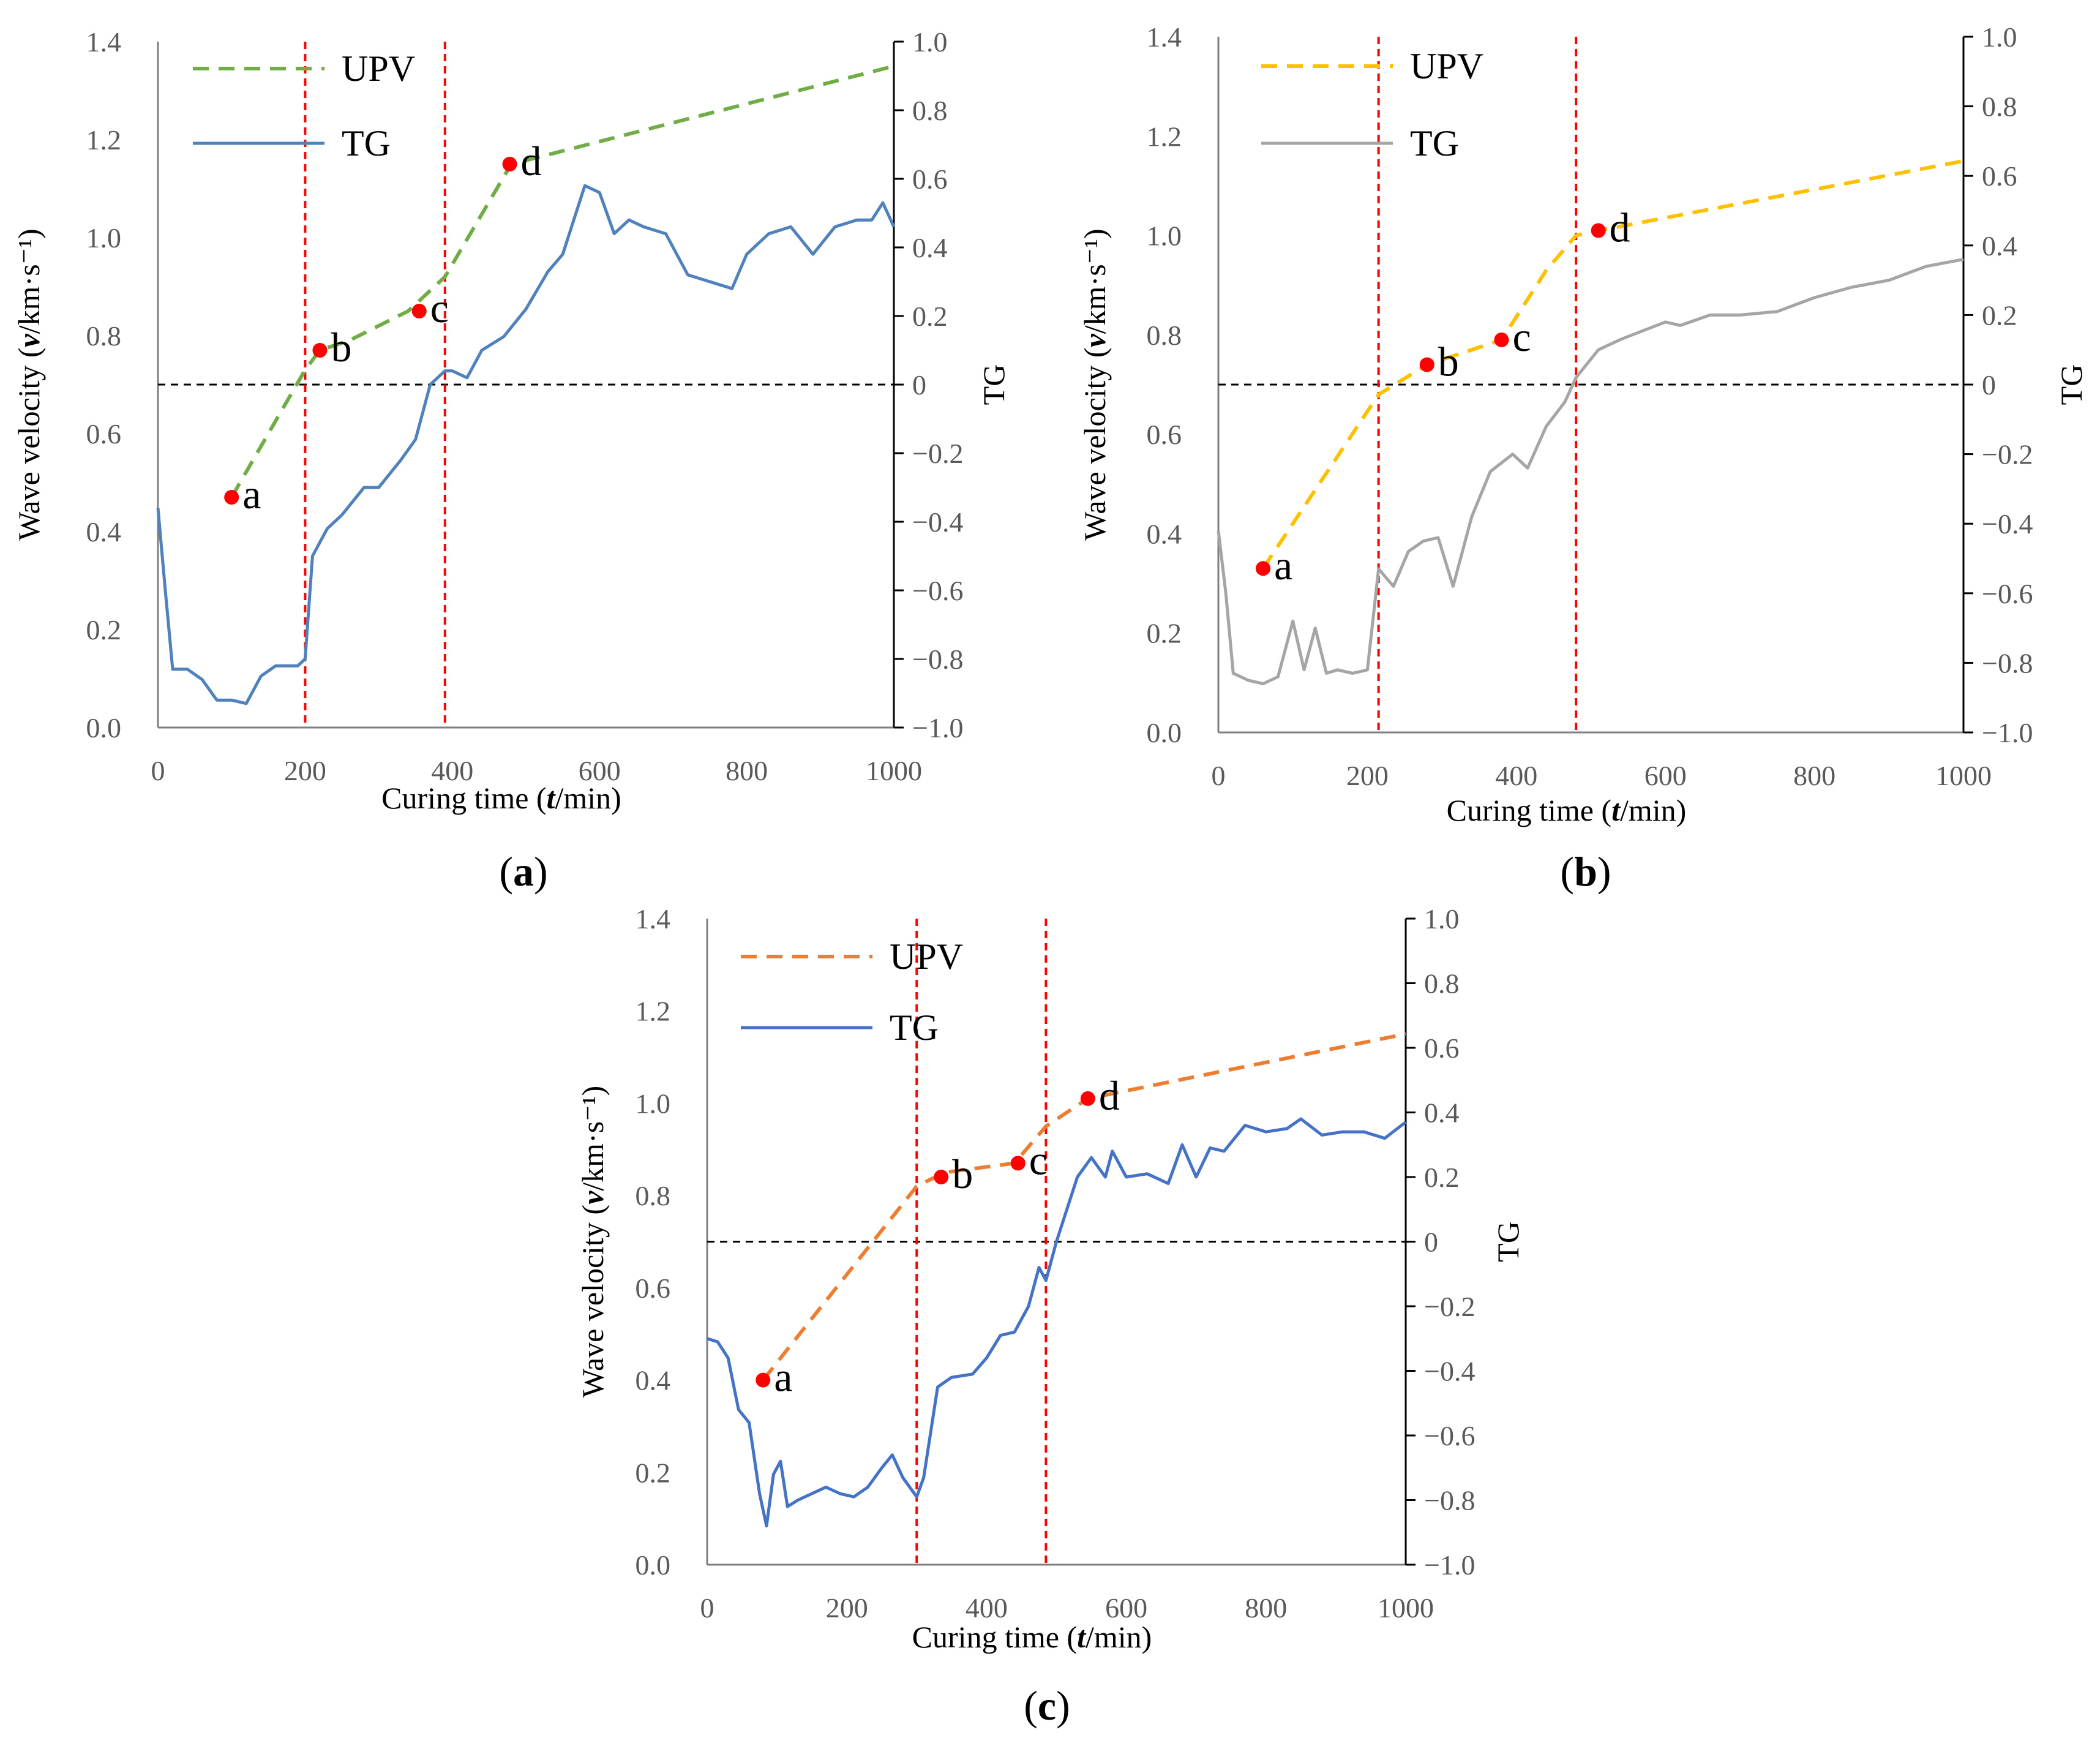  I want to click on data-point-a, so click(1263, 568).